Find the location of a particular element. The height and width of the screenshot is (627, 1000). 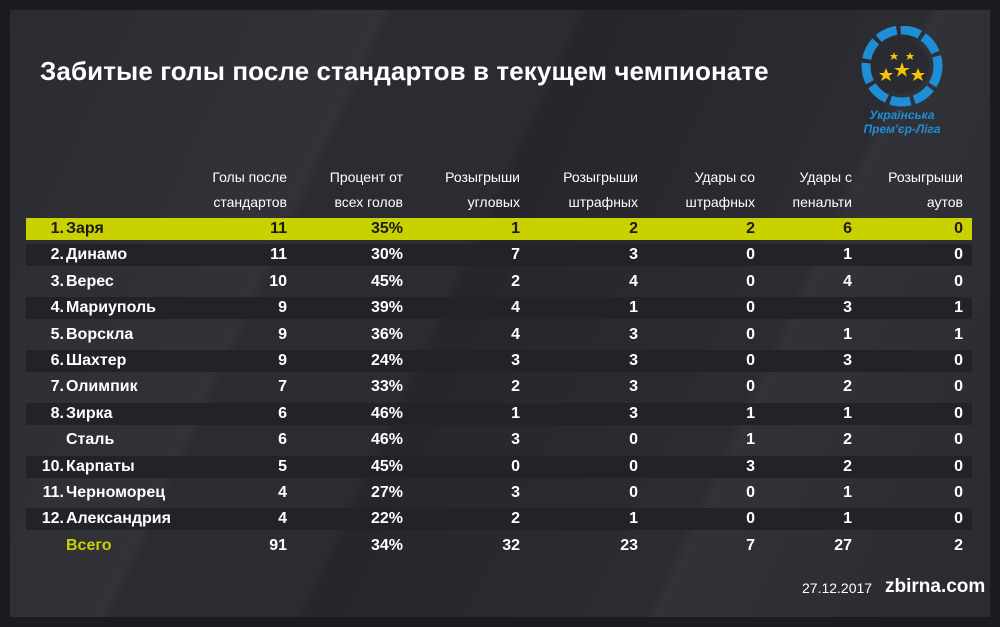

league-logo: Українська Прем'єр-Ліга is located at coordinates (902, 81).